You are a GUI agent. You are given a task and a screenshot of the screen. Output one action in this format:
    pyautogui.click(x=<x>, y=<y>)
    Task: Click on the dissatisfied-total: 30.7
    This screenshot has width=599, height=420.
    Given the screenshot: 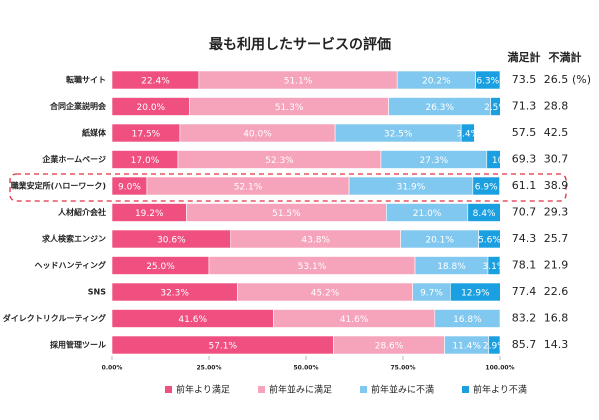 What is the action you would take?
    pyautogui.click(x=556, y=159)
    